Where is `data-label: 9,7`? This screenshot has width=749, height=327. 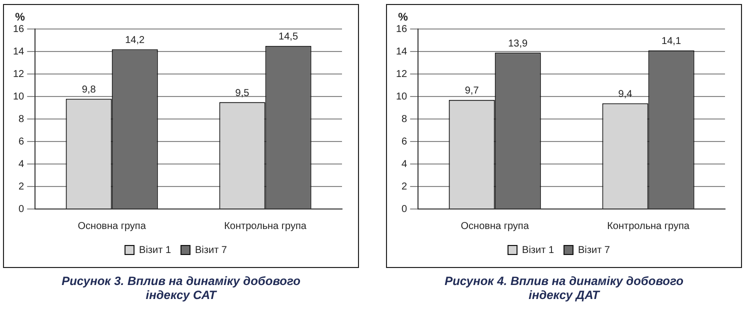 data-label: 9,7 is located at coordinates (472, 91).